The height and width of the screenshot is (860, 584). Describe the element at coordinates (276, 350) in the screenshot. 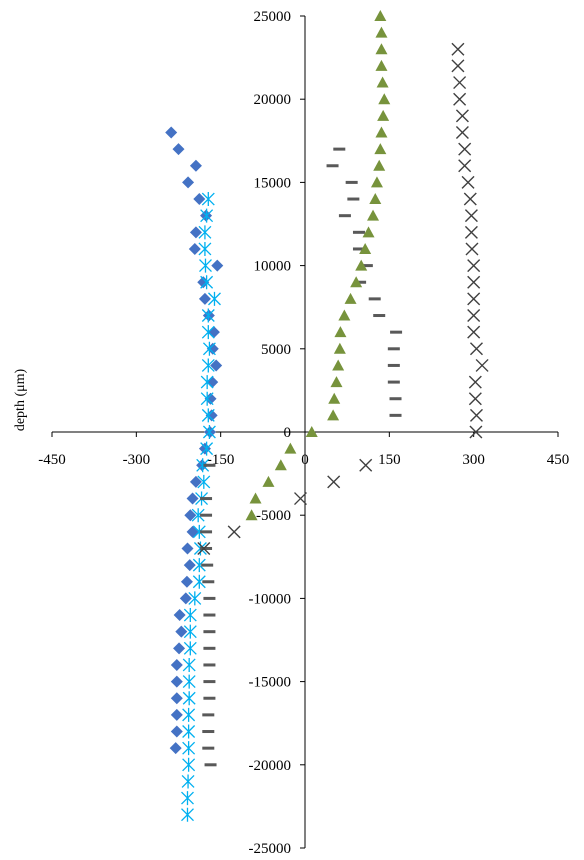

I see `y-tick-label: 5000` at that location.